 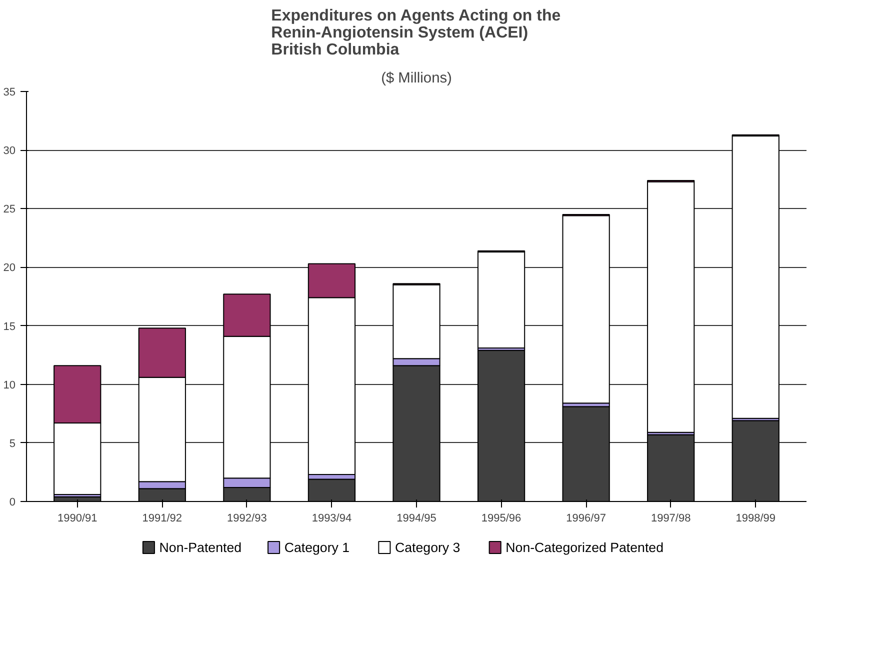 I want to click on y-tick-label: 5, so click(x=12, y=444).